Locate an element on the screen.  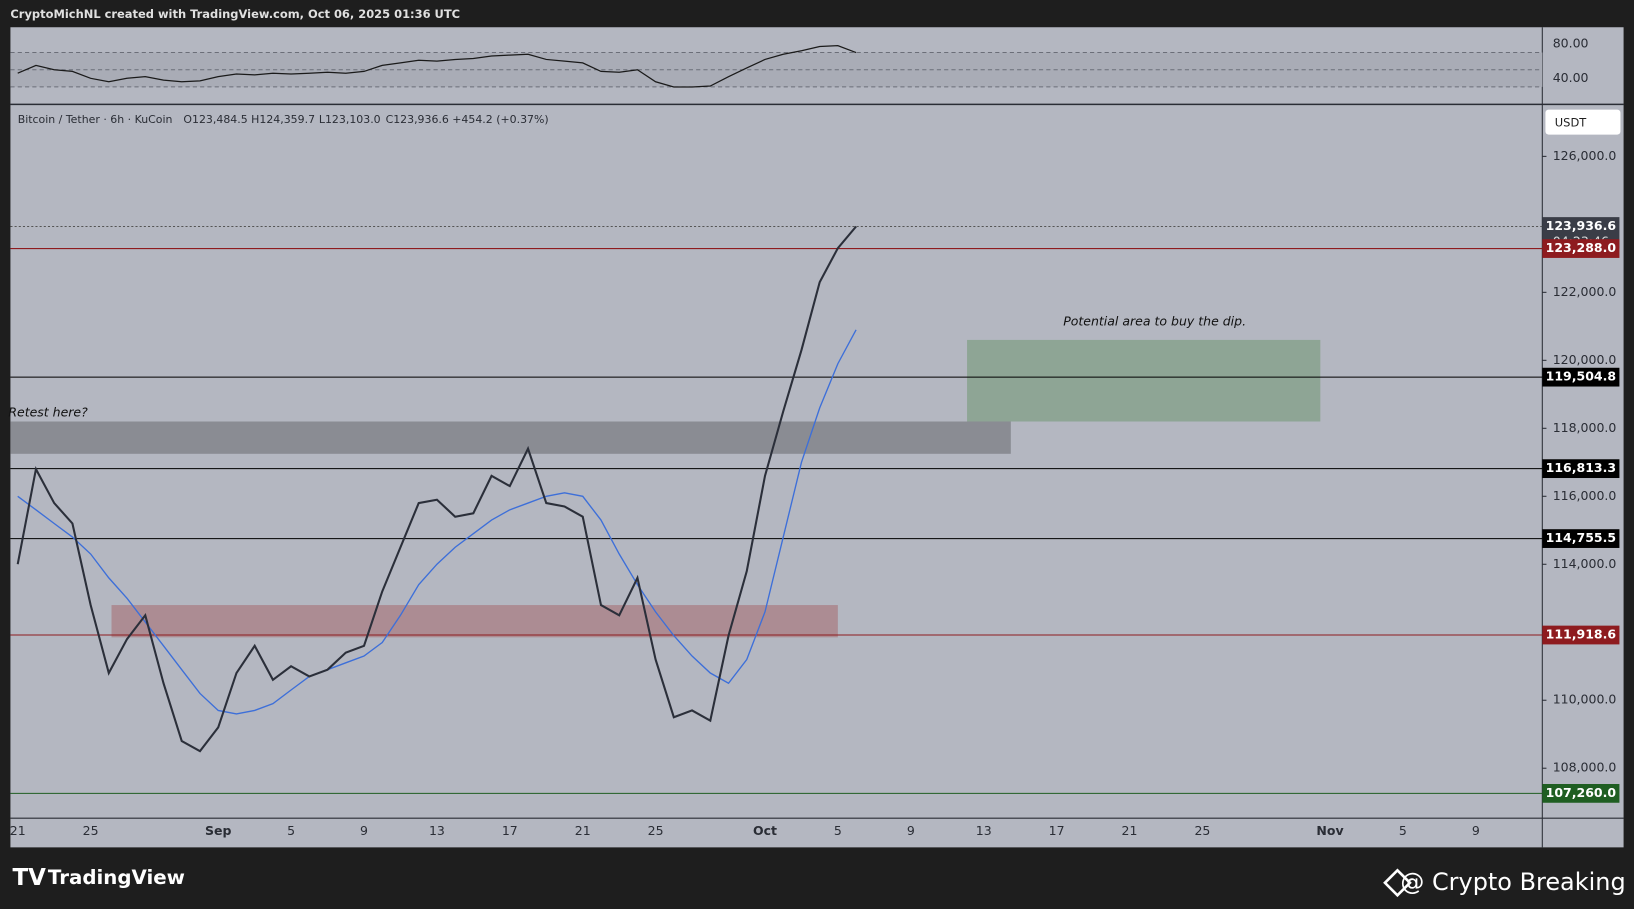
rsi-line is located at coordinates (437, 66).